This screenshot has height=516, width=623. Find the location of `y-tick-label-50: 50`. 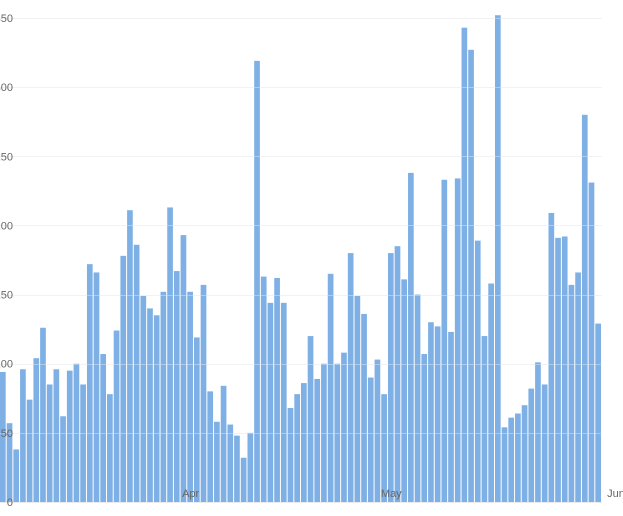

y-tick-label-50: 50 is located at coordinates (7, 434).